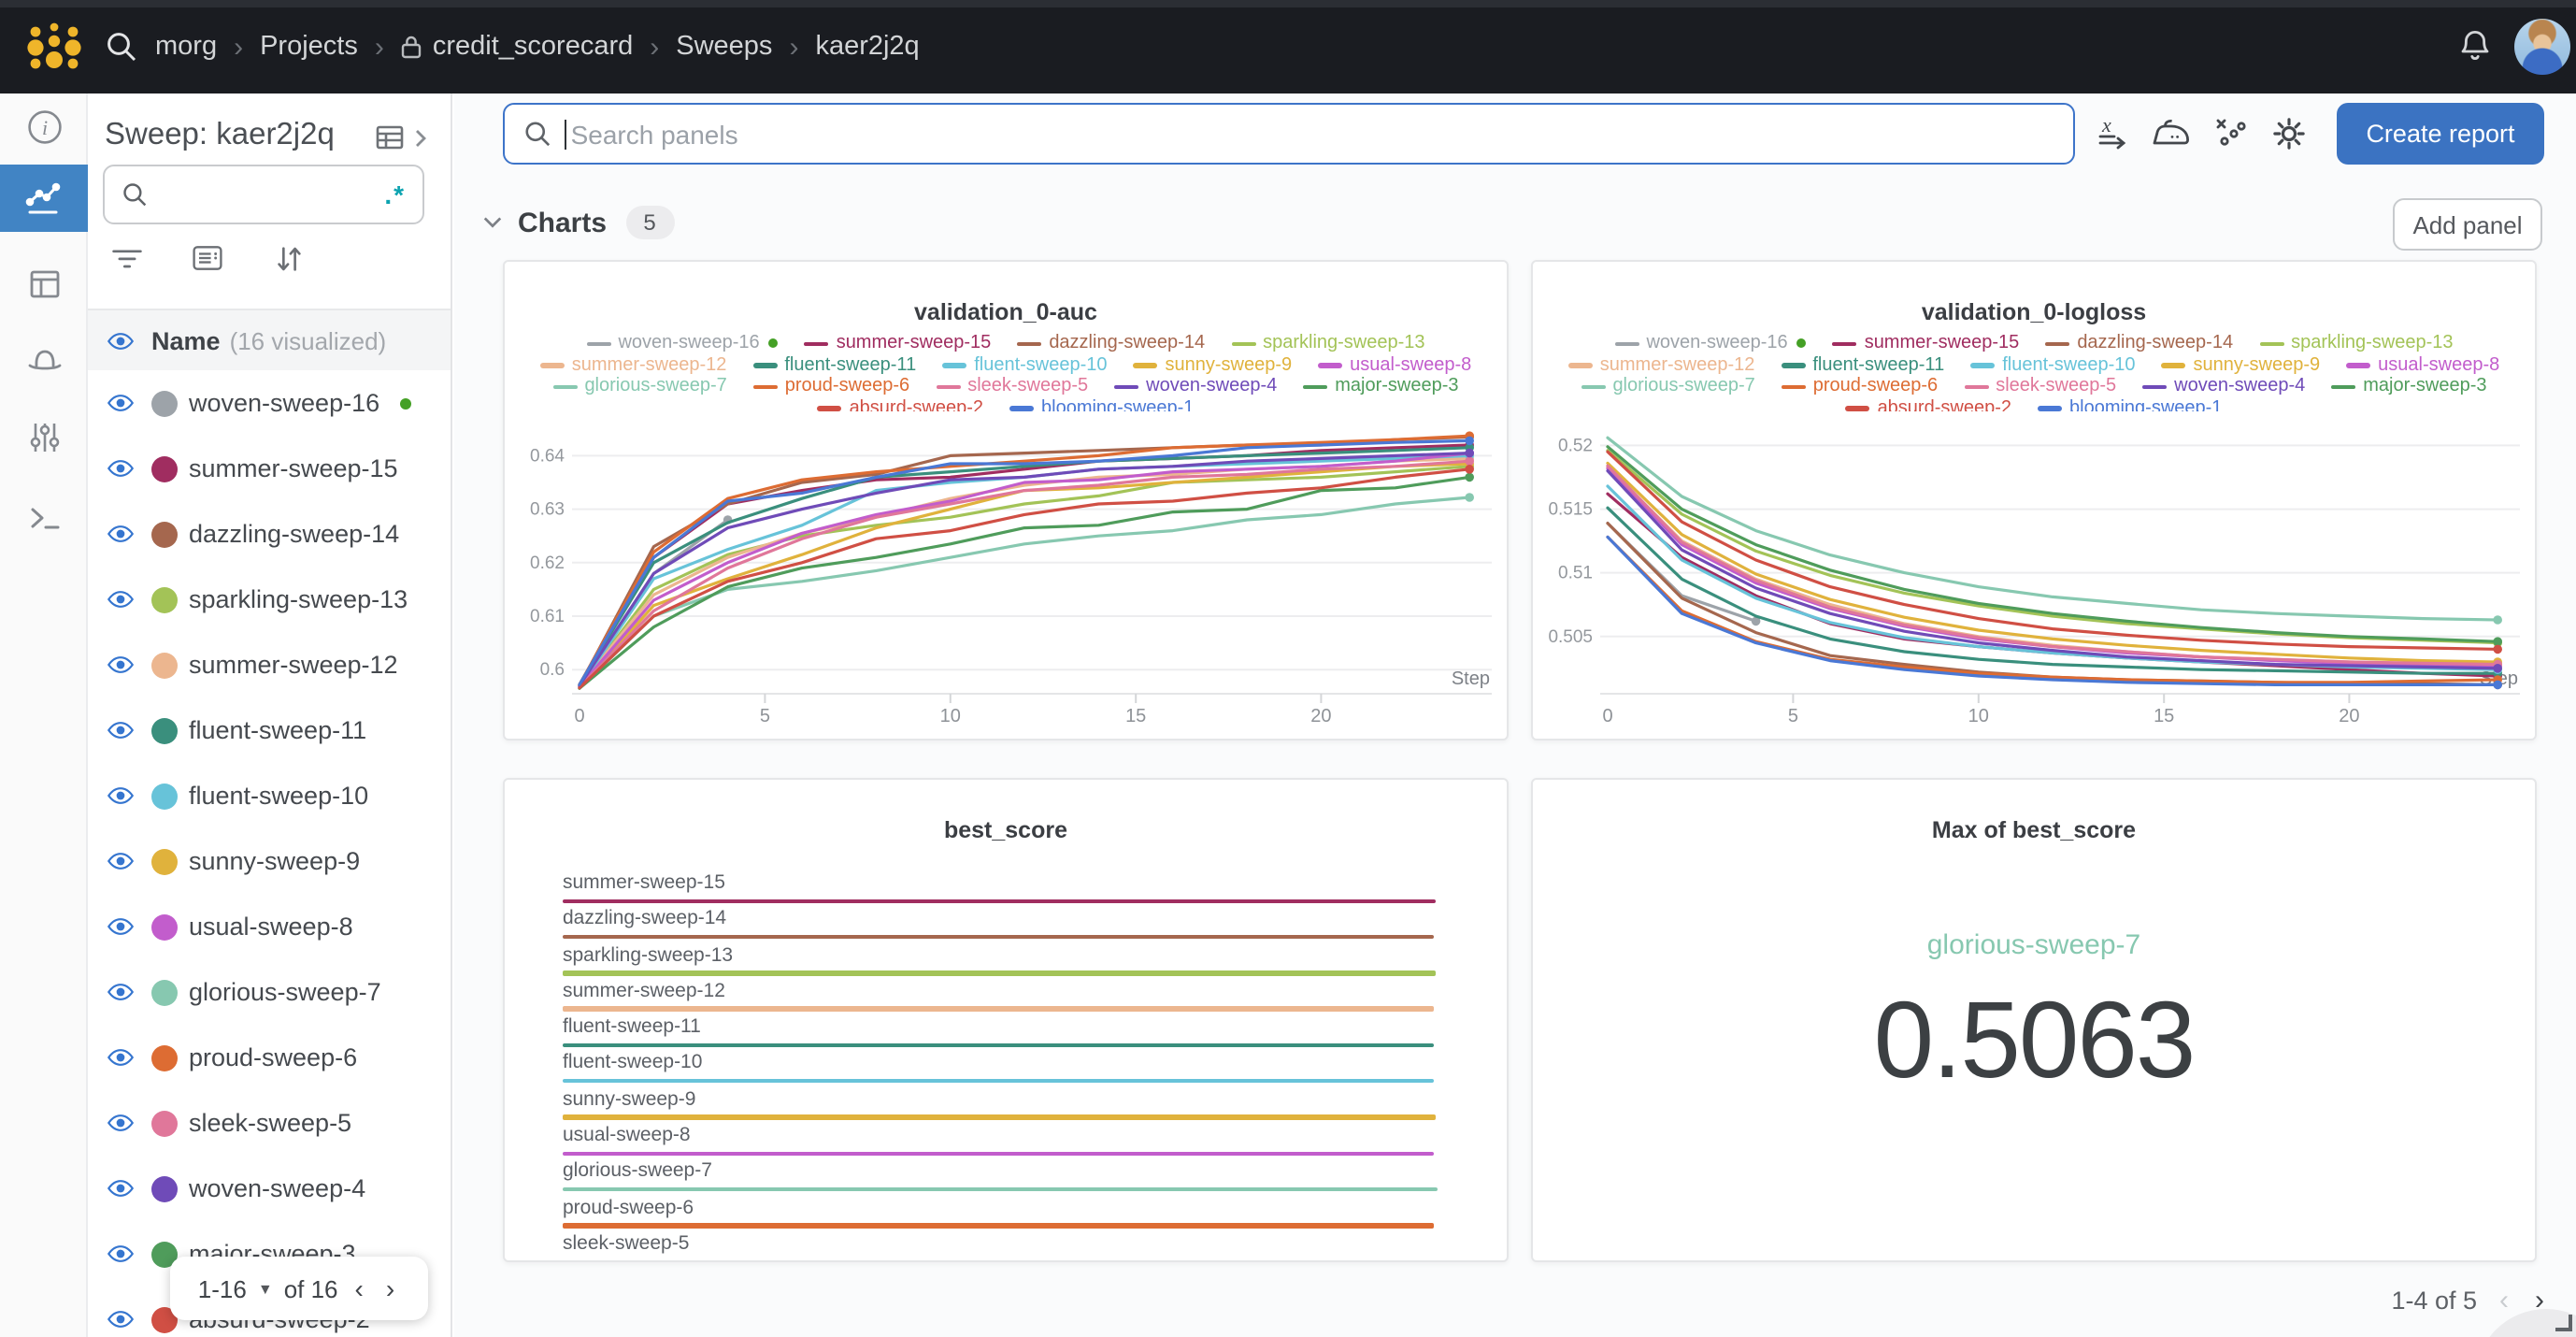 Image resolution: width=2576 pixels, height=1337 pixels. I want to click on sweeps-hat-icon, so click(44, 359).